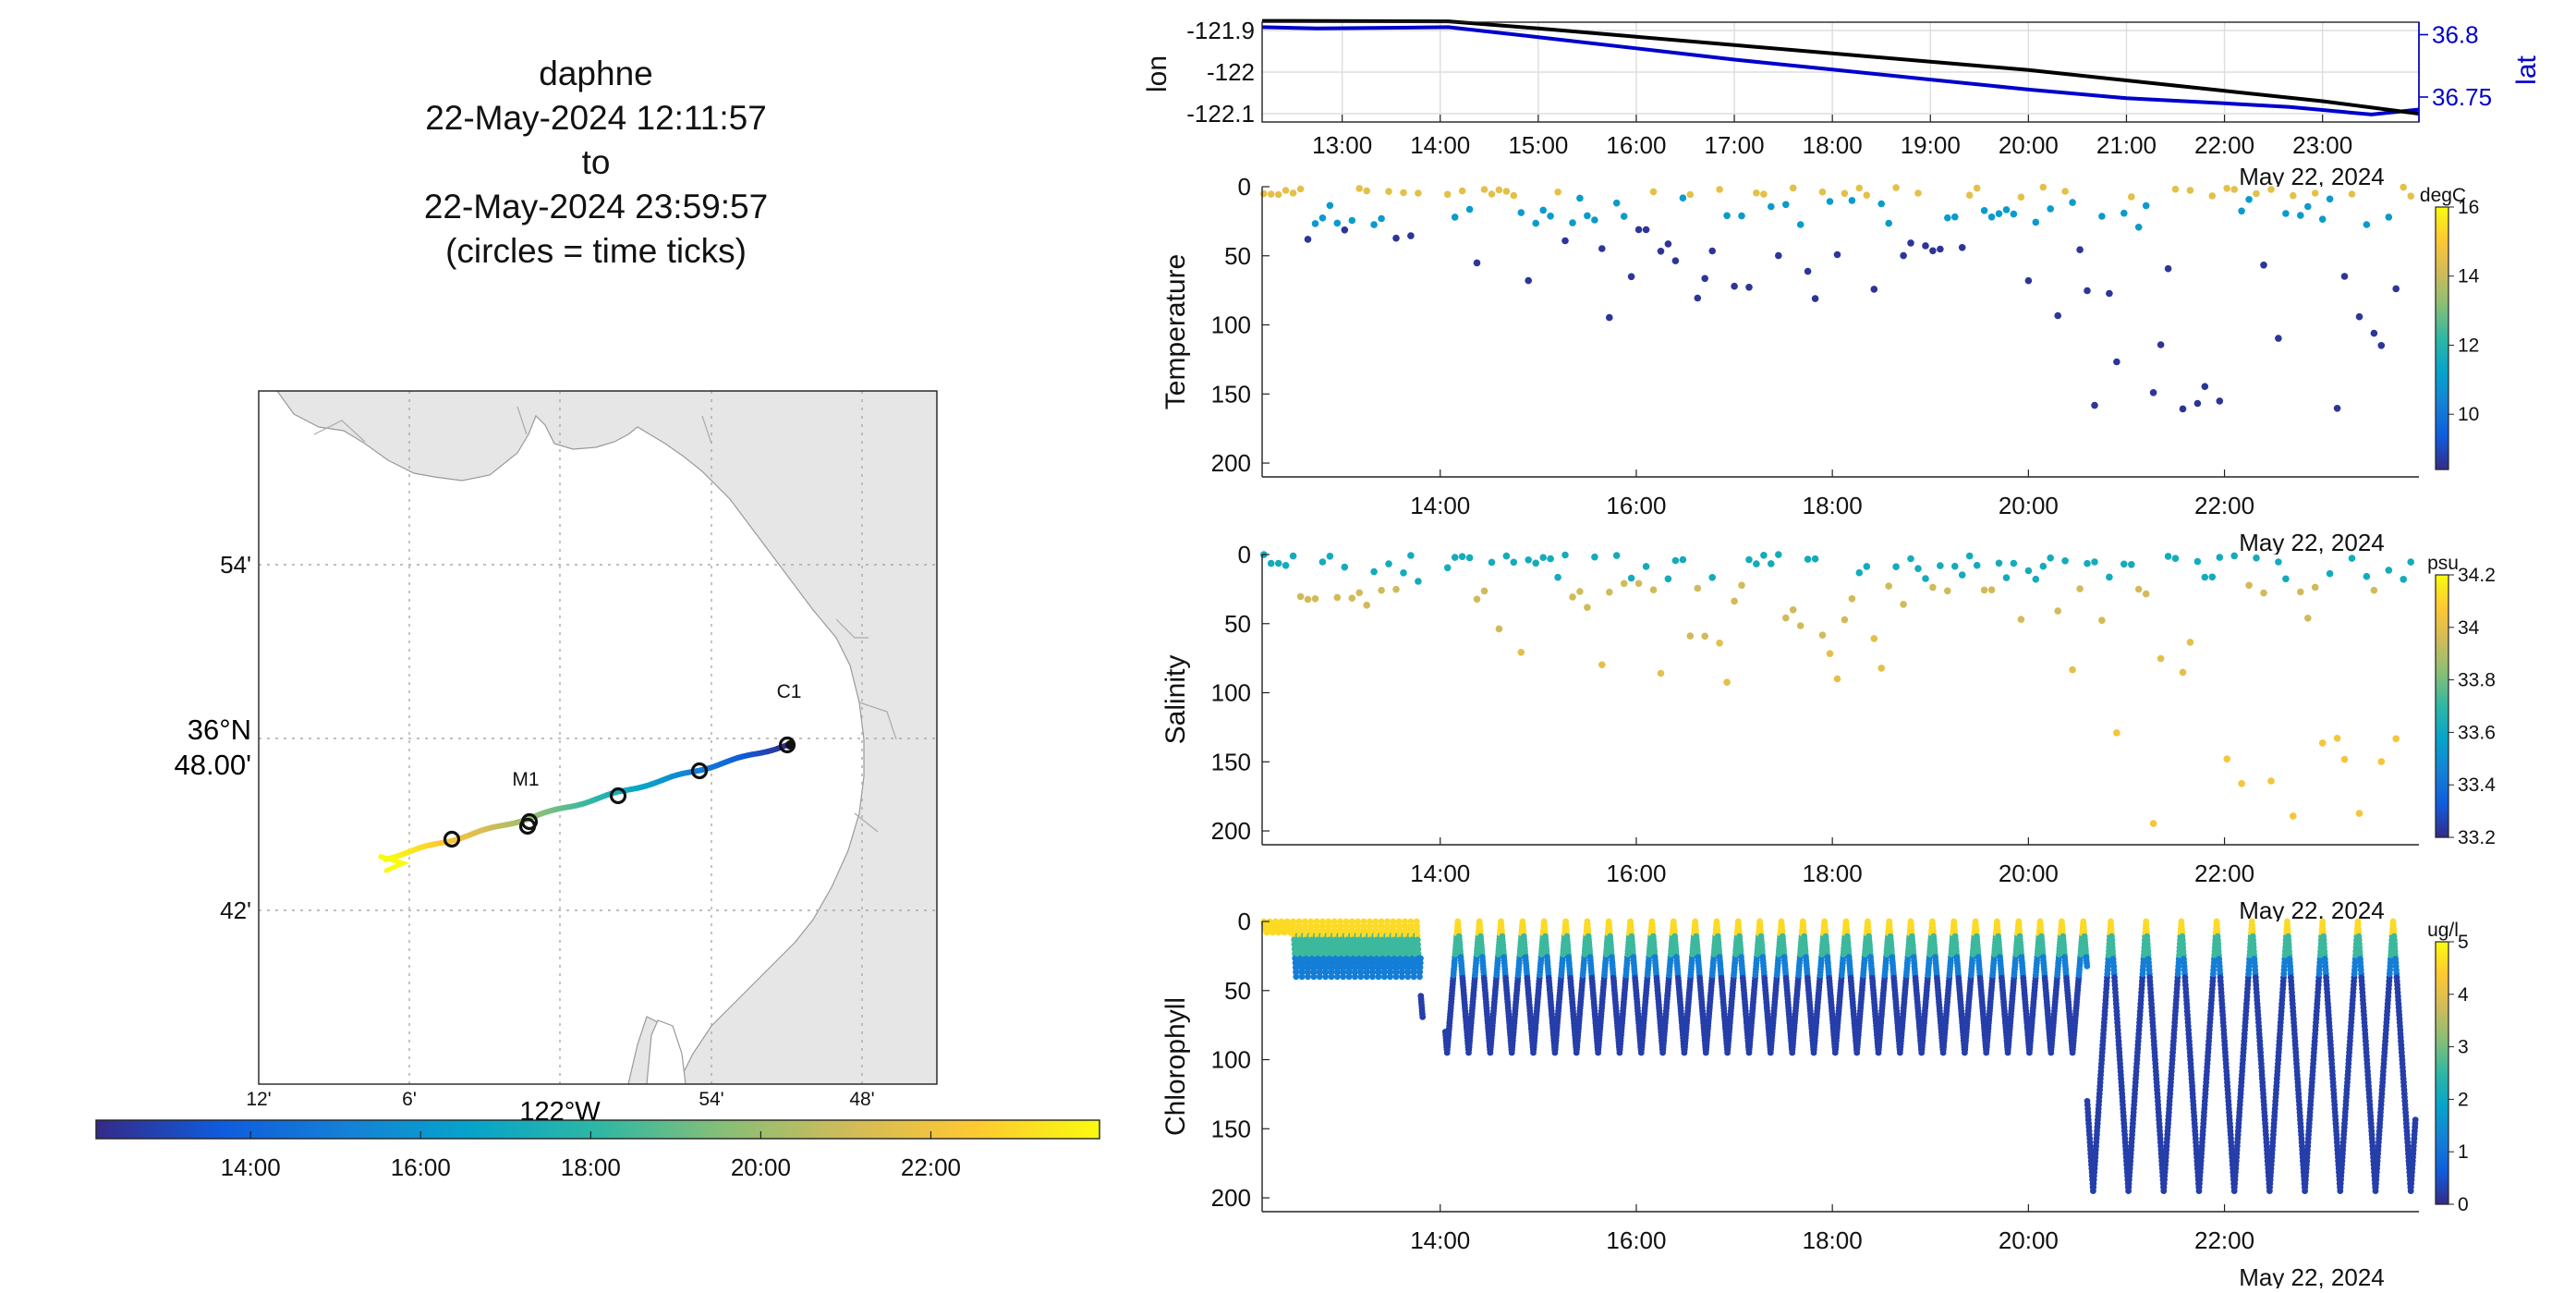  I want to click on salinity-y-tick-label: 150, so click(1231, 761).